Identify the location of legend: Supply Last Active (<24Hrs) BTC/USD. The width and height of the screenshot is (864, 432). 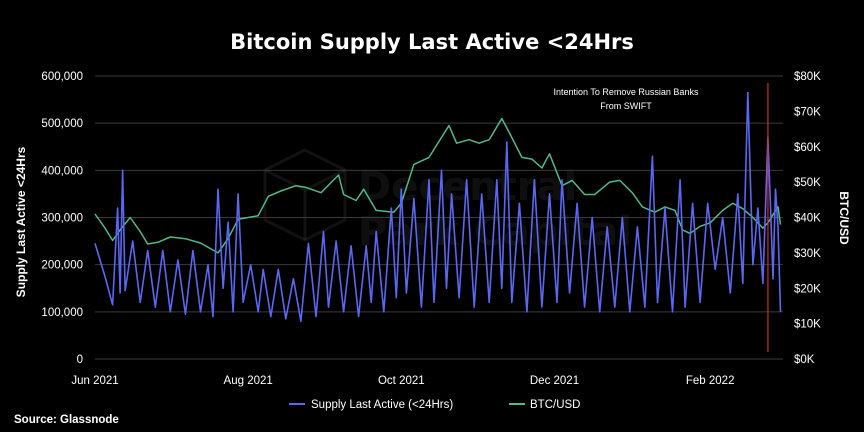
(434, 405).